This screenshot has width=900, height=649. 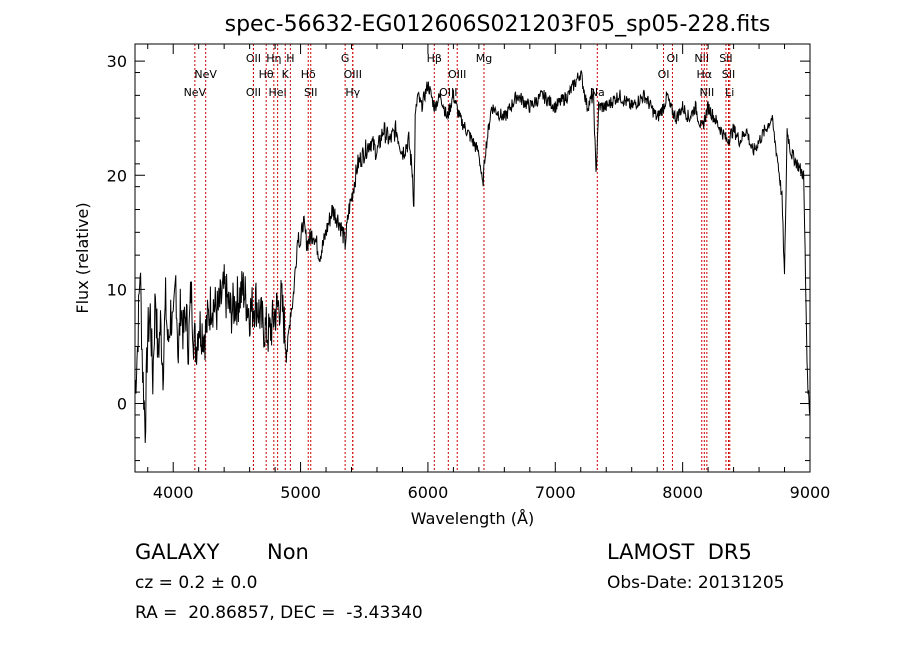 What do you see at coordinates (484, 58) in the screenshot?
I see `line-label: Mg` at bounding box center [484, 58].